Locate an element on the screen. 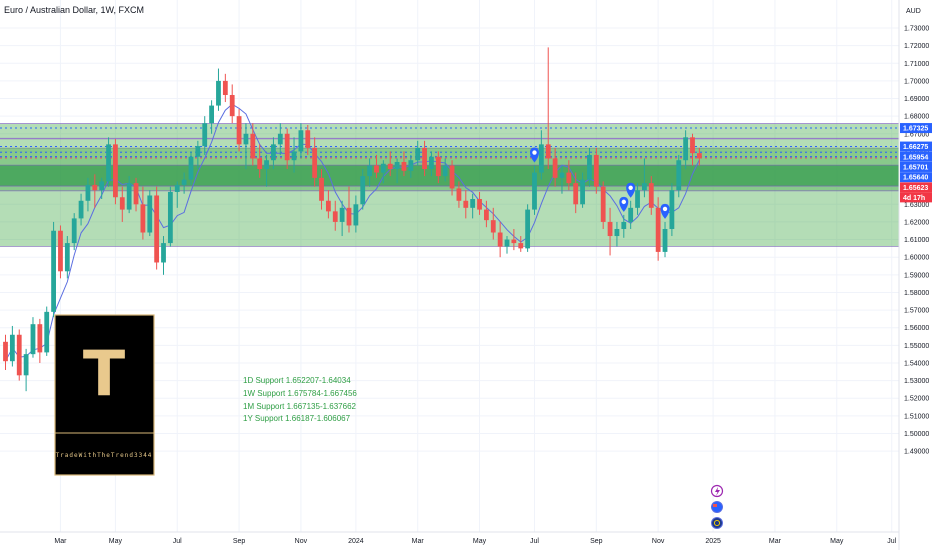 This screenshot has height=550, width=932. price-axis is located at coordinates (915, 275).